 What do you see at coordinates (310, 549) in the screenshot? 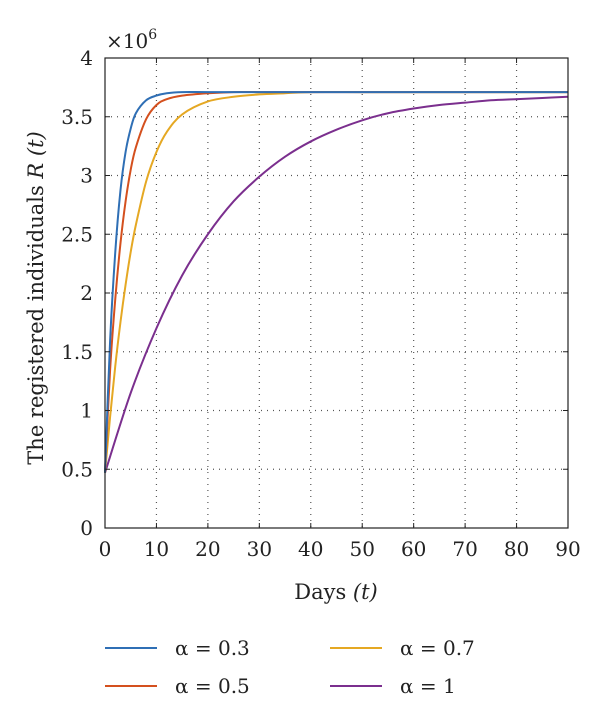
I see `x-tick-label: 40` at bounding box center [310, 549].